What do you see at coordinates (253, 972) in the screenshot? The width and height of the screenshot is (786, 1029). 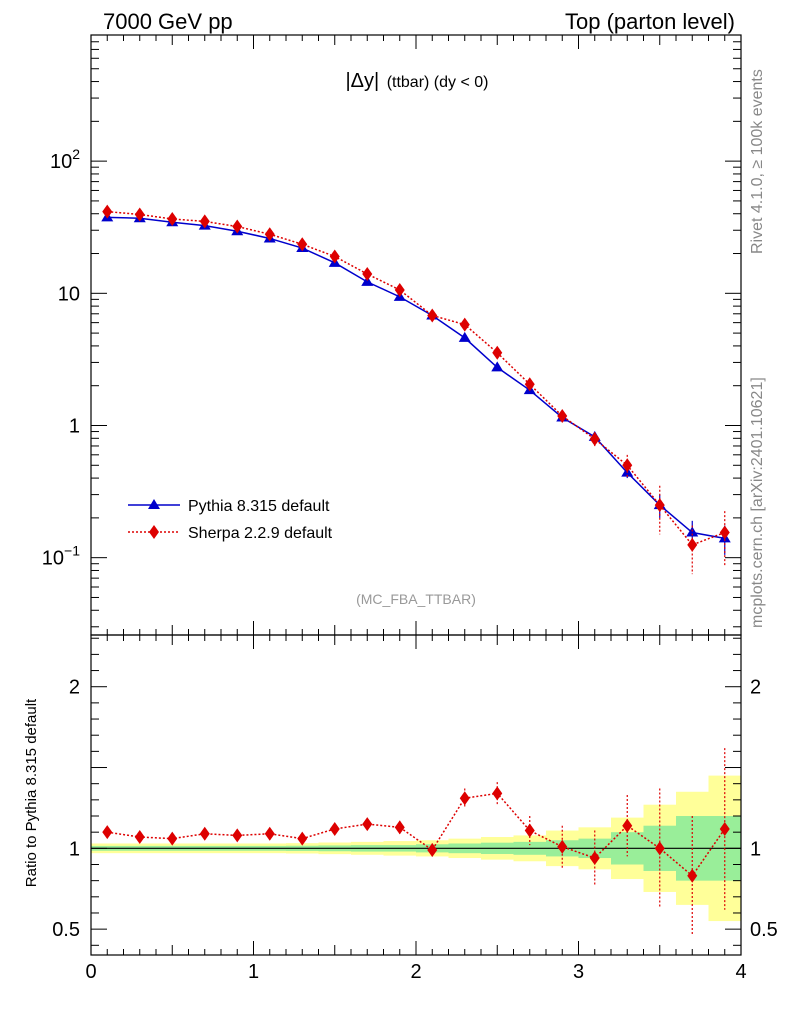 I see `x-tick-label: 1` at bounding box center [253, 972].